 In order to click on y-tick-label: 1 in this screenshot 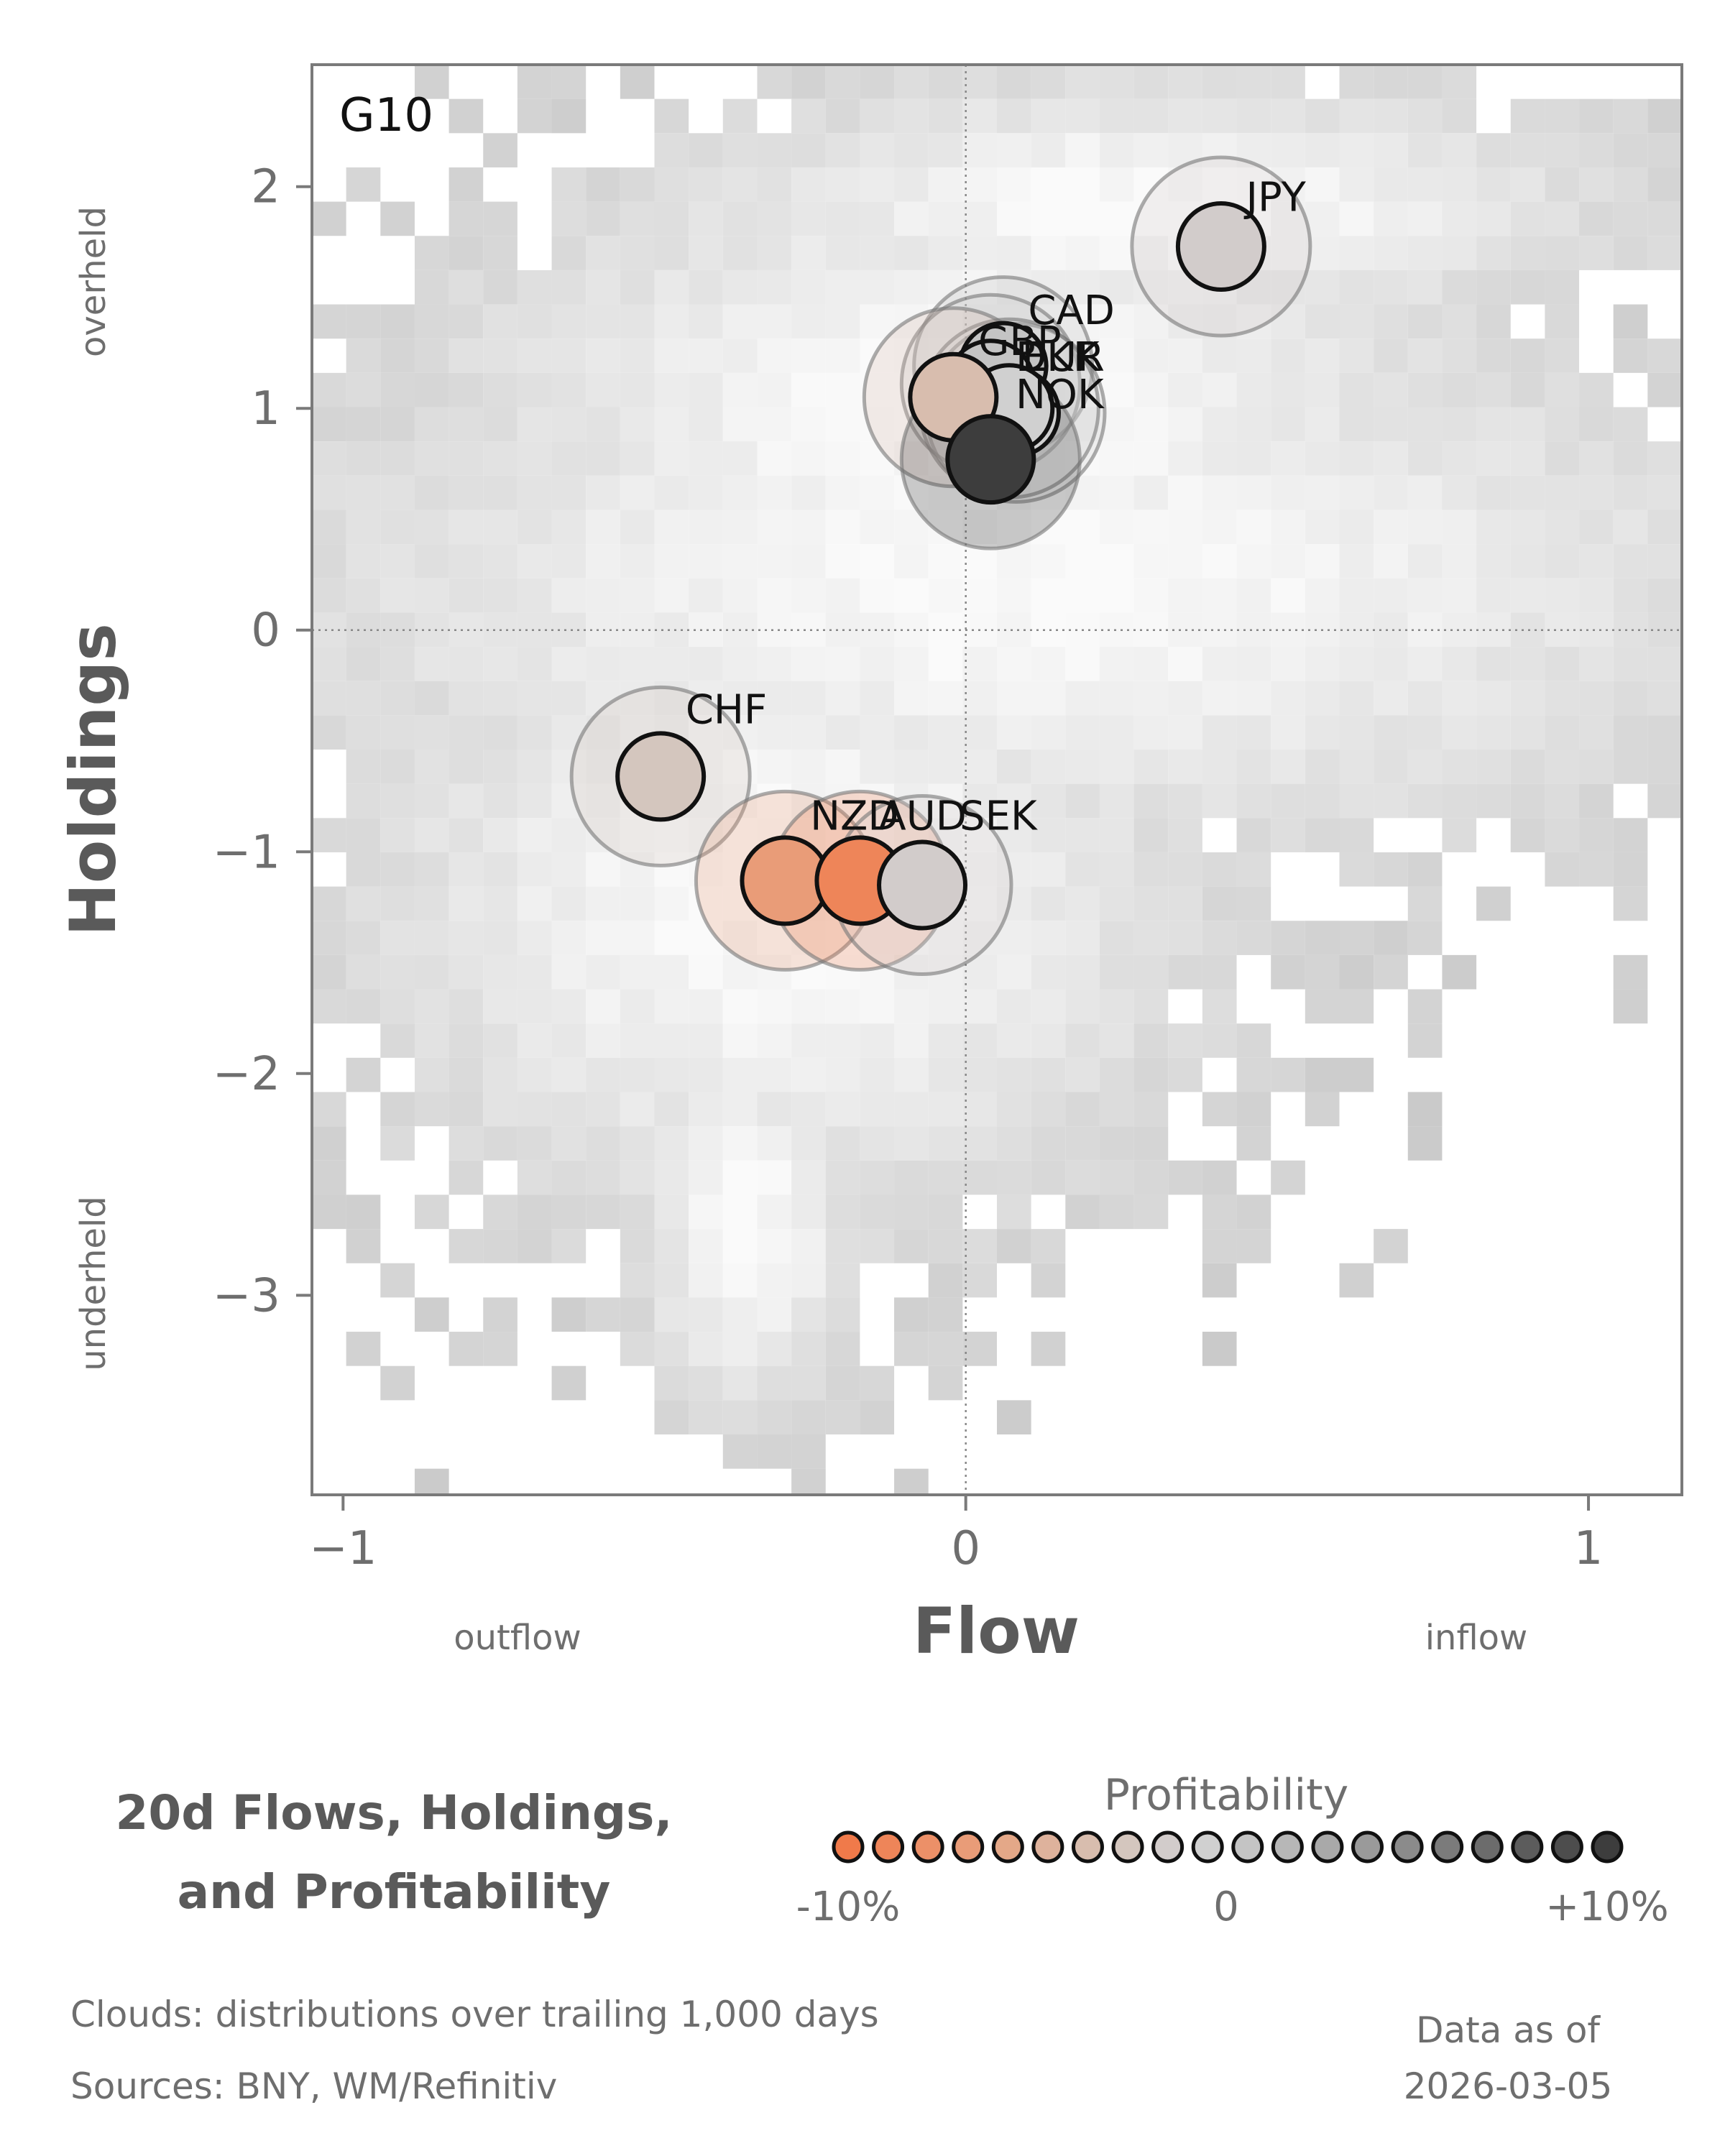, I will do `click(265, 409)`.